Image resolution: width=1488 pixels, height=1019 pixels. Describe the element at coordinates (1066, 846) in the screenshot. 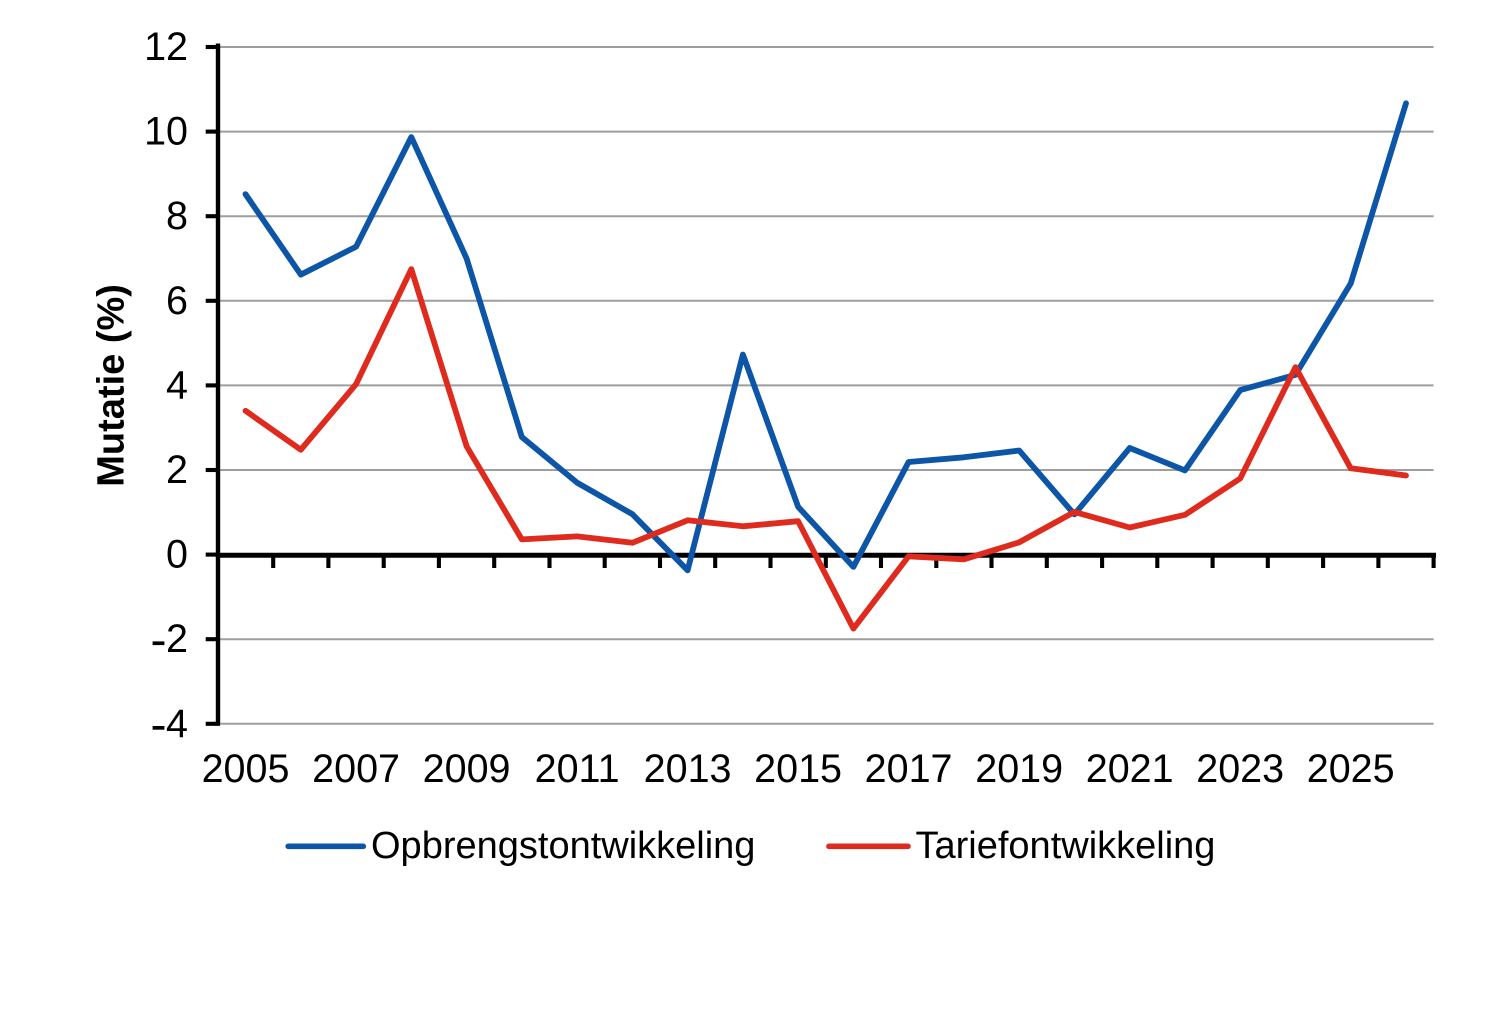

I see `svg-text: Tariefontwikkeling` at that location.